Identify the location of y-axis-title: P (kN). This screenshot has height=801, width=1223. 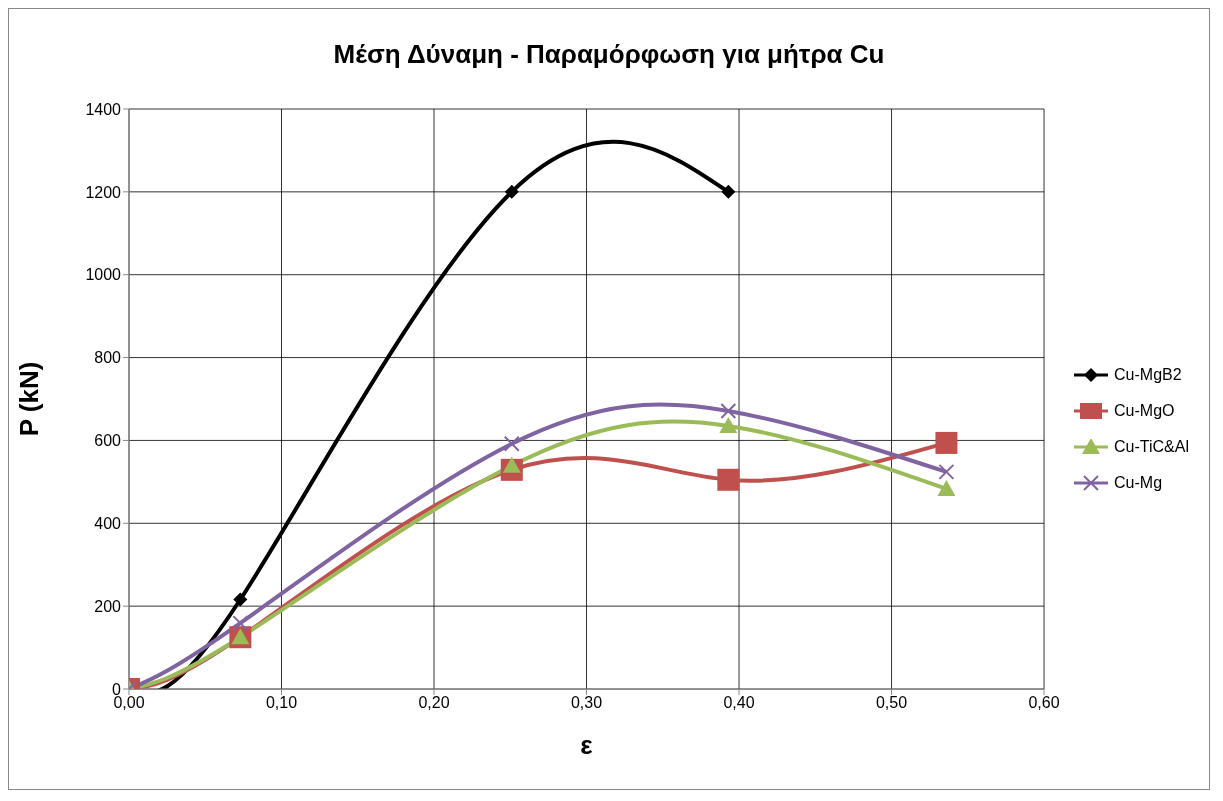
(29, 399).